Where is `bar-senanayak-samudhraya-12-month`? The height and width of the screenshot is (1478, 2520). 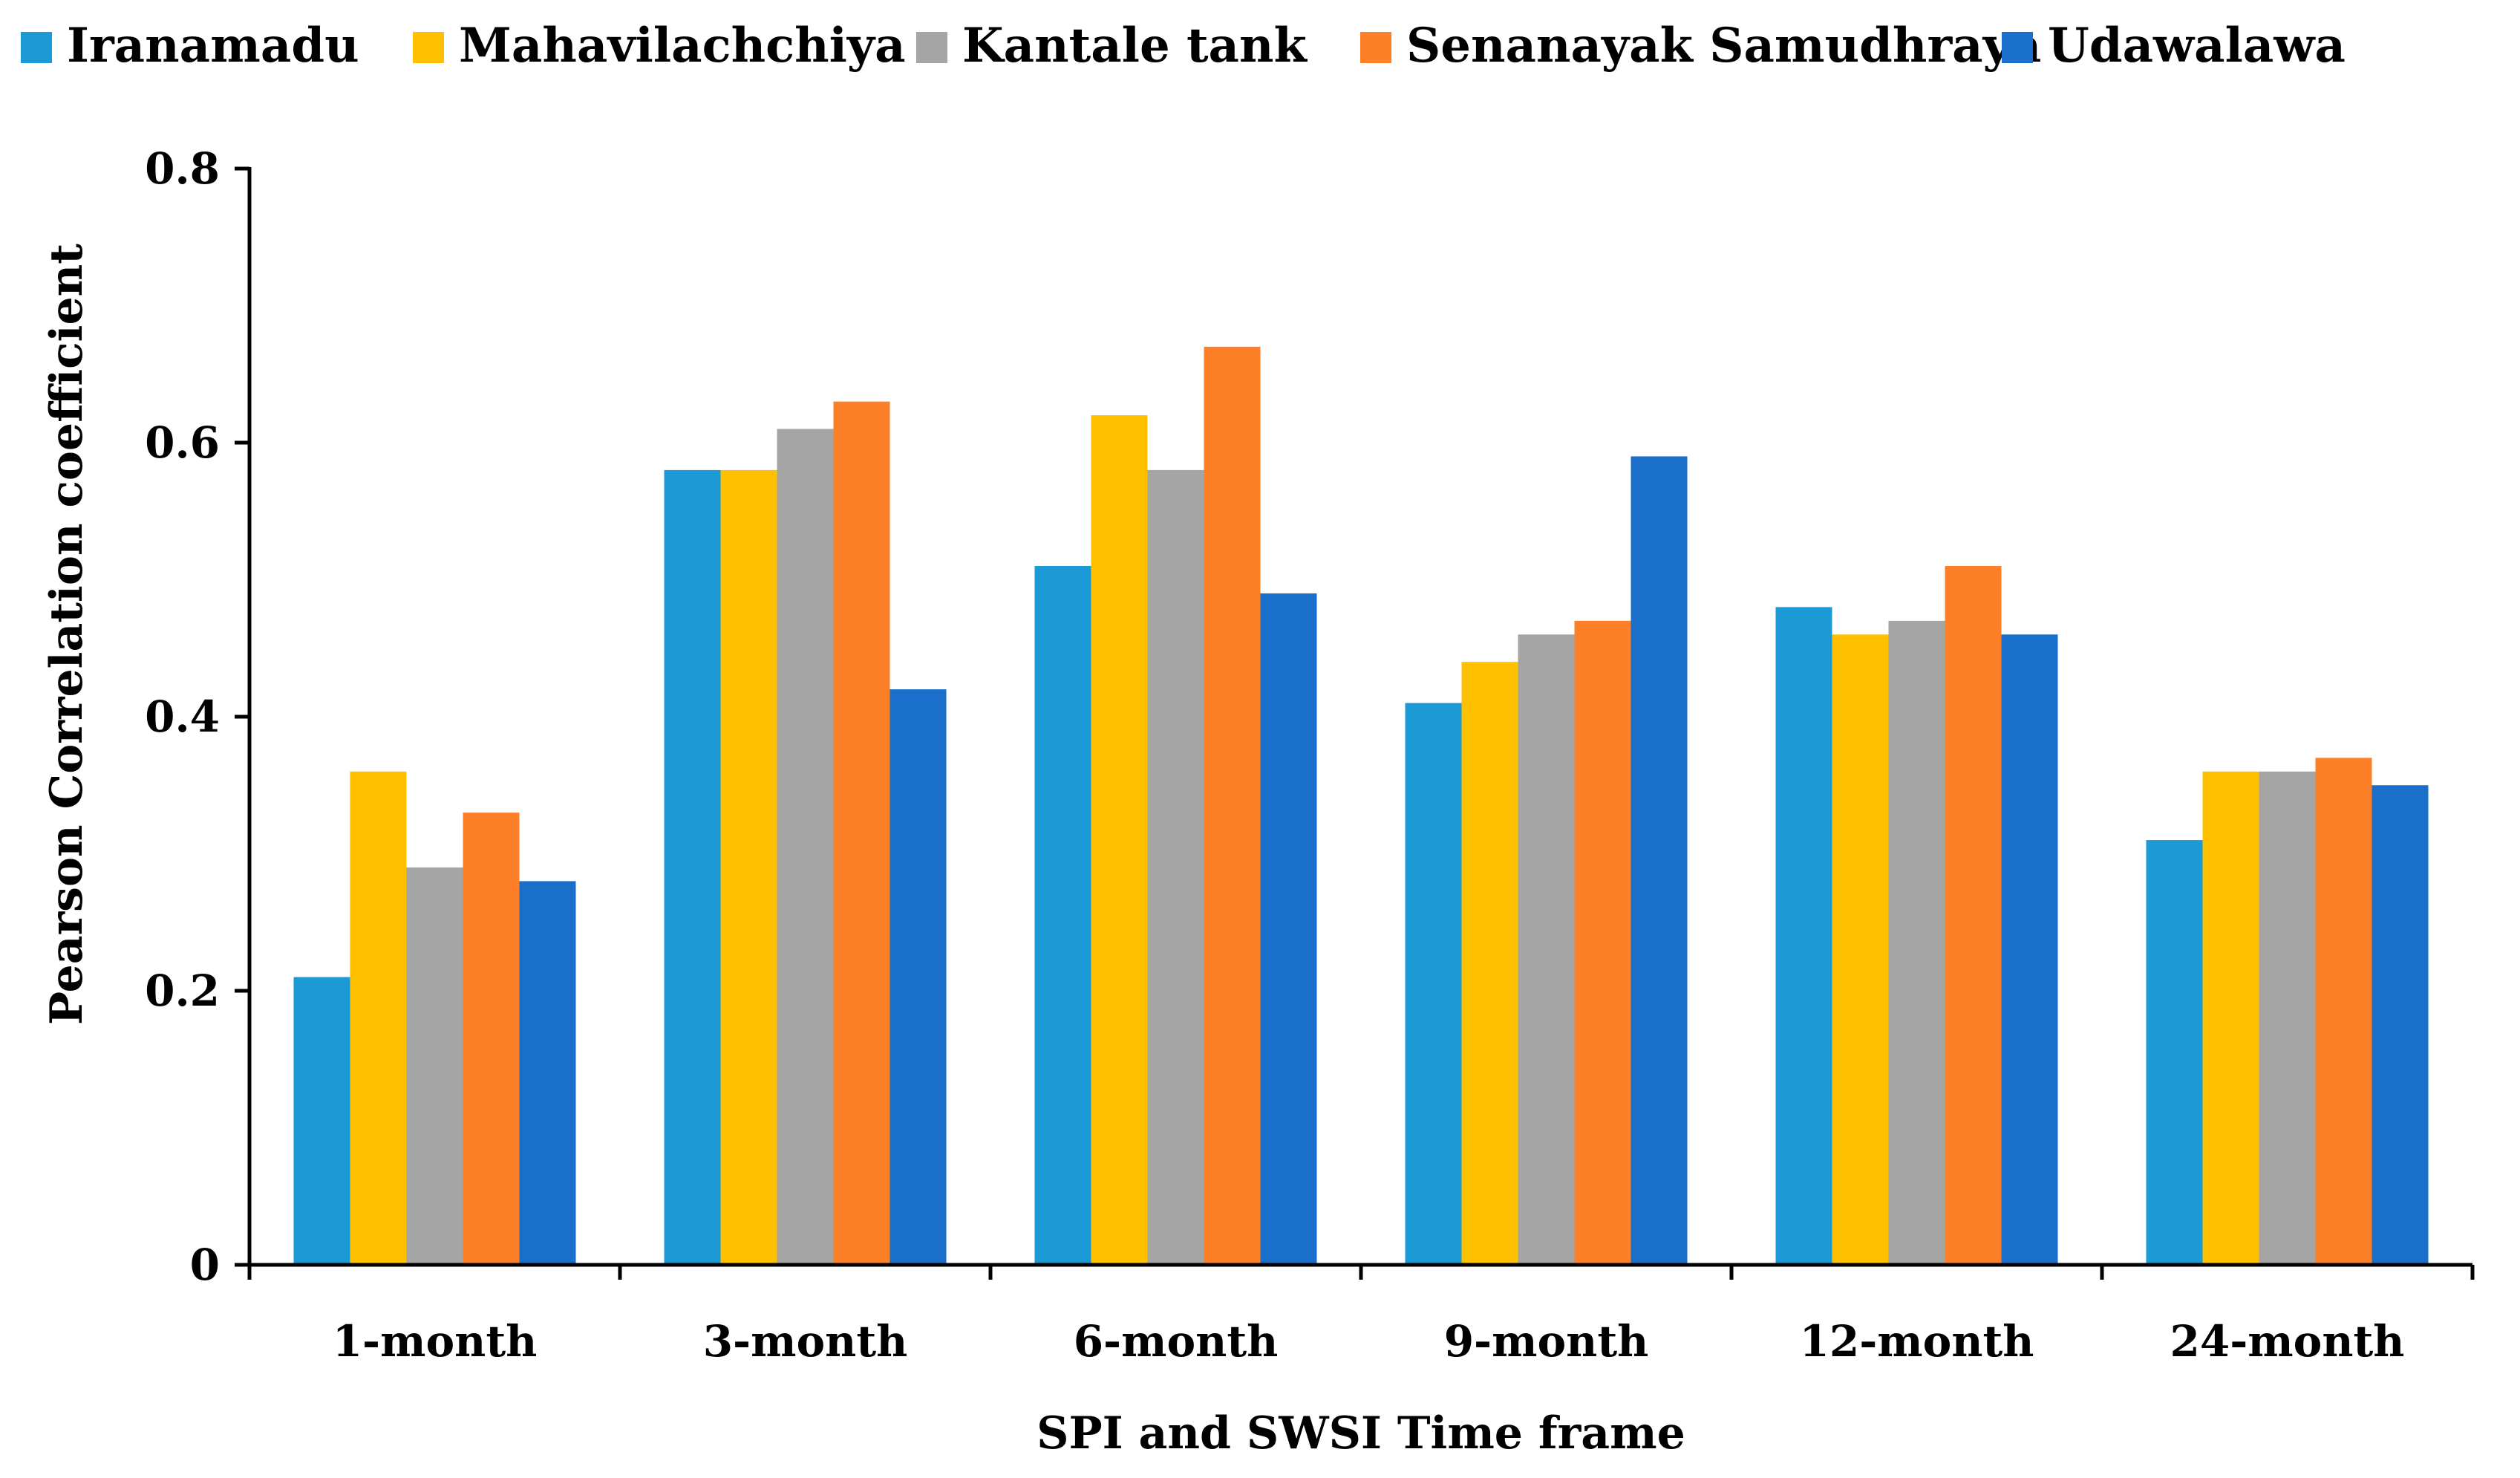
bar-senanayak-samudhraya-12-month is located at coordinates (1973, 915).